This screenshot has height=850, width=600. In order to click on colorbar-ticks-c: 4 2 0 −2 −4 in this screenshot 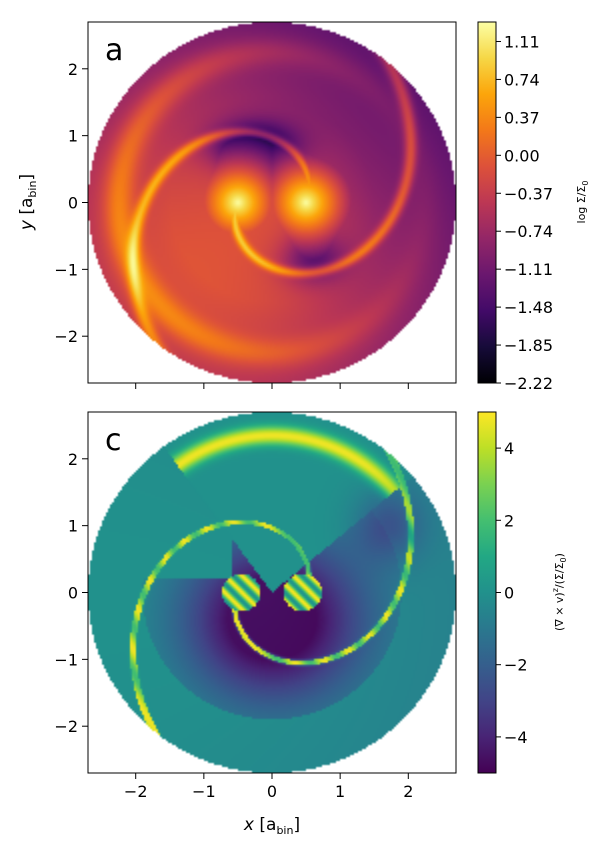, I will do `click(512, 593)`.